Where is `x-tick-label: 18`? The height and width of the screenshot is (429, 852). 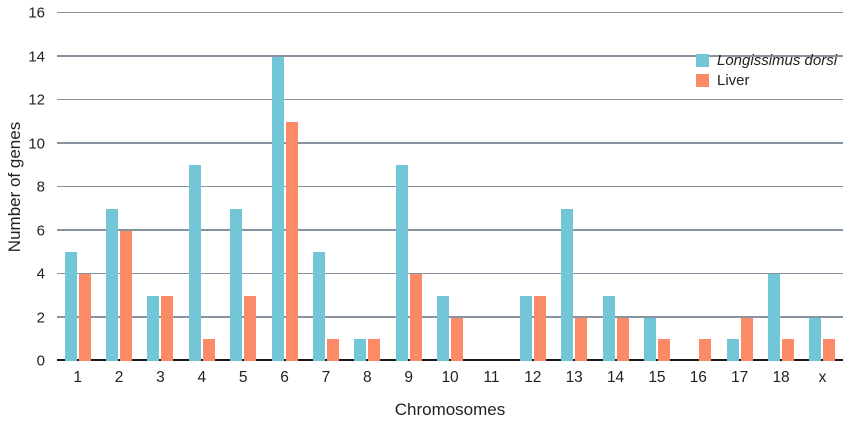 x-tick-label: 18 is located at coordinates (781, 377).